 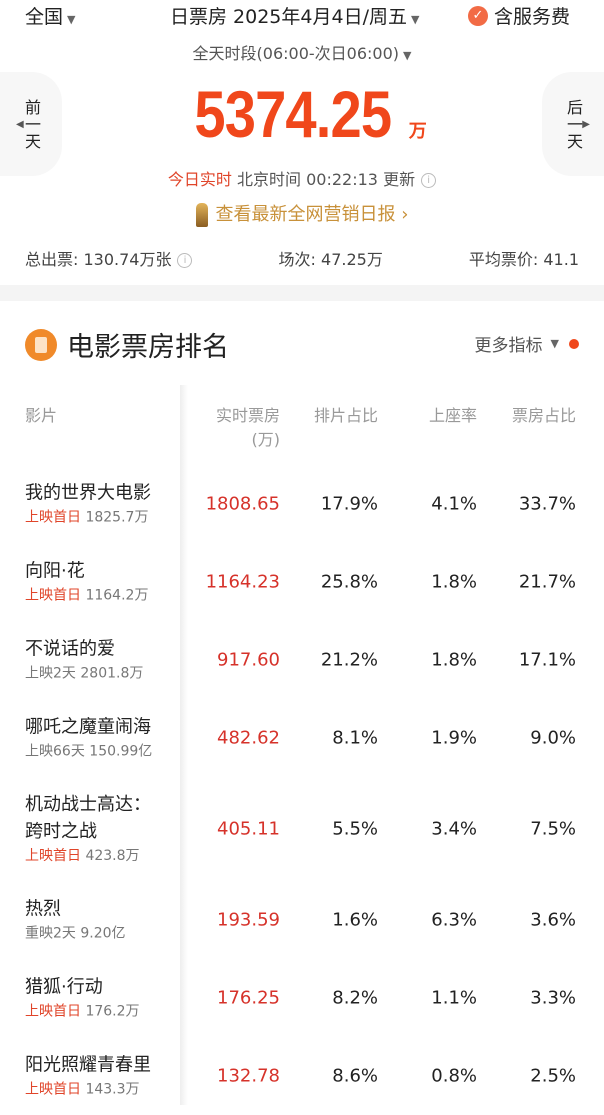 I want to click on next-day-button: 后一天 ▶, so click(x=573, y=124).